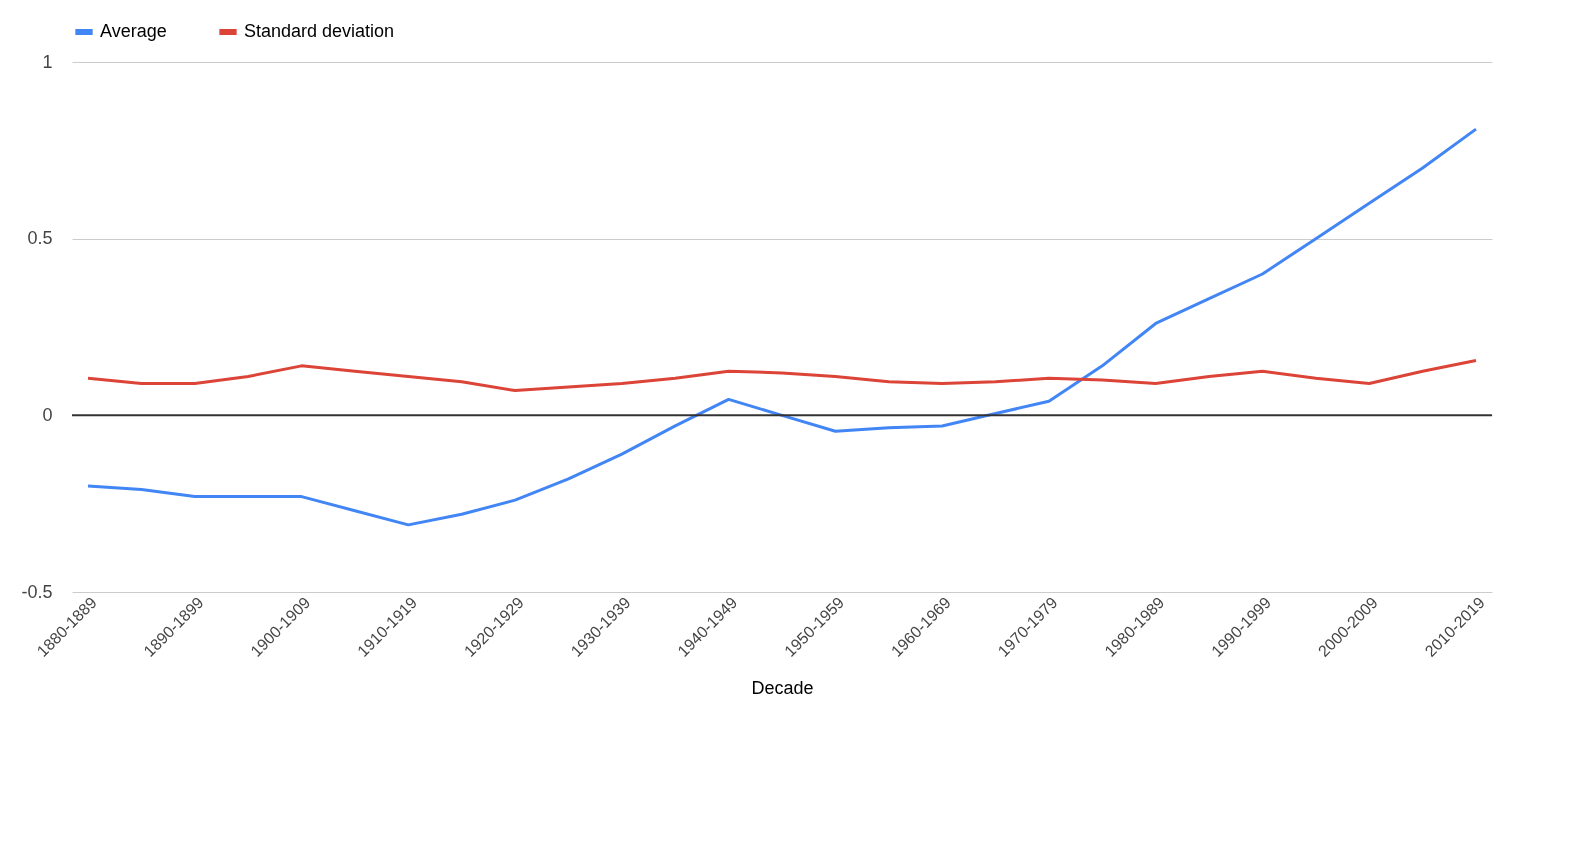  I want to click on y-tick-label: 0.5, so click(40, 238).